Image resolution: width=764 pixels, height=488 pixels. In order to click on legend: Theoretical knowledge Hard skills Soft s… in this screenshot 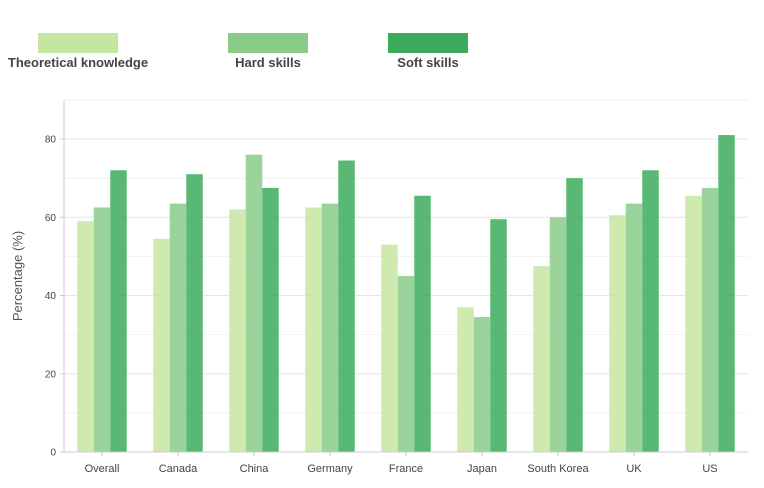, I will do `click(238, 51)`.